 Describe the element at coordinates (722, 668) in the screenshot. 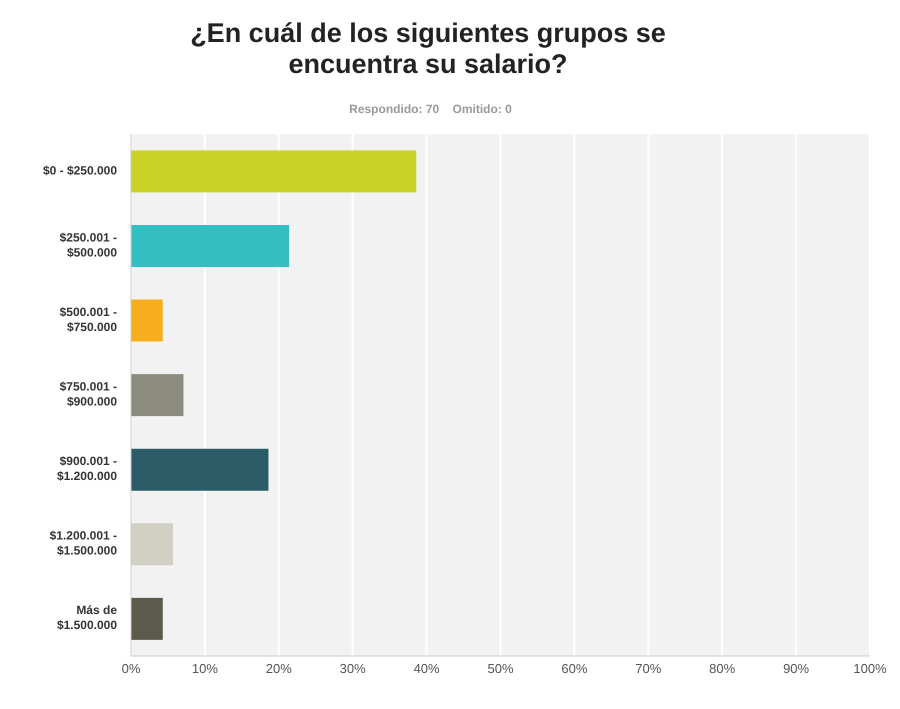

I see `x-tick-label: 80%` at that location.